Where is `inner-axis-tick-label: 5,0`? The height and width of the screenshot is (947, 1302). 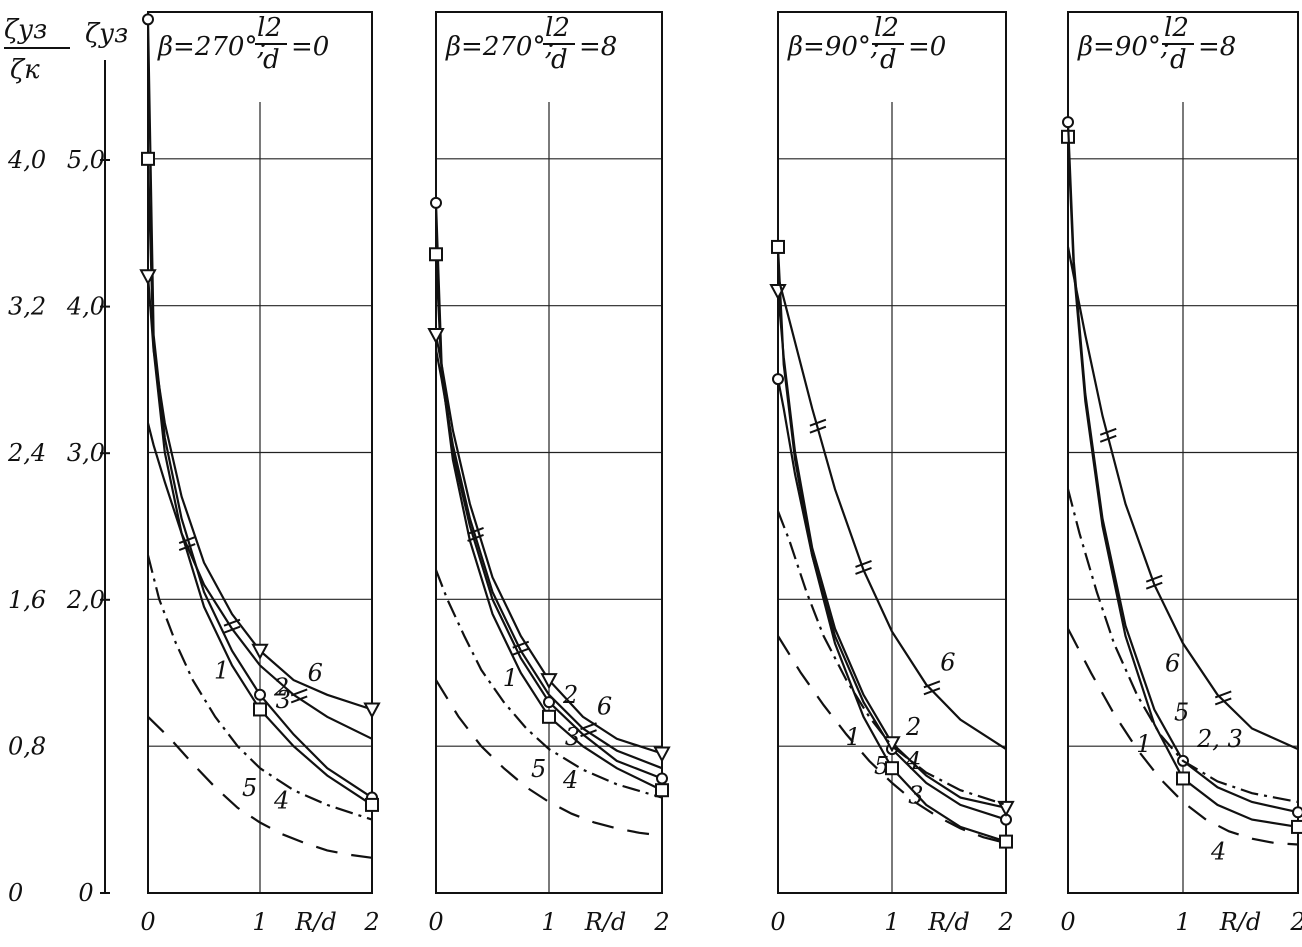
inner-axis-tick-label: 5,0 is located at coordinates (86, 160).